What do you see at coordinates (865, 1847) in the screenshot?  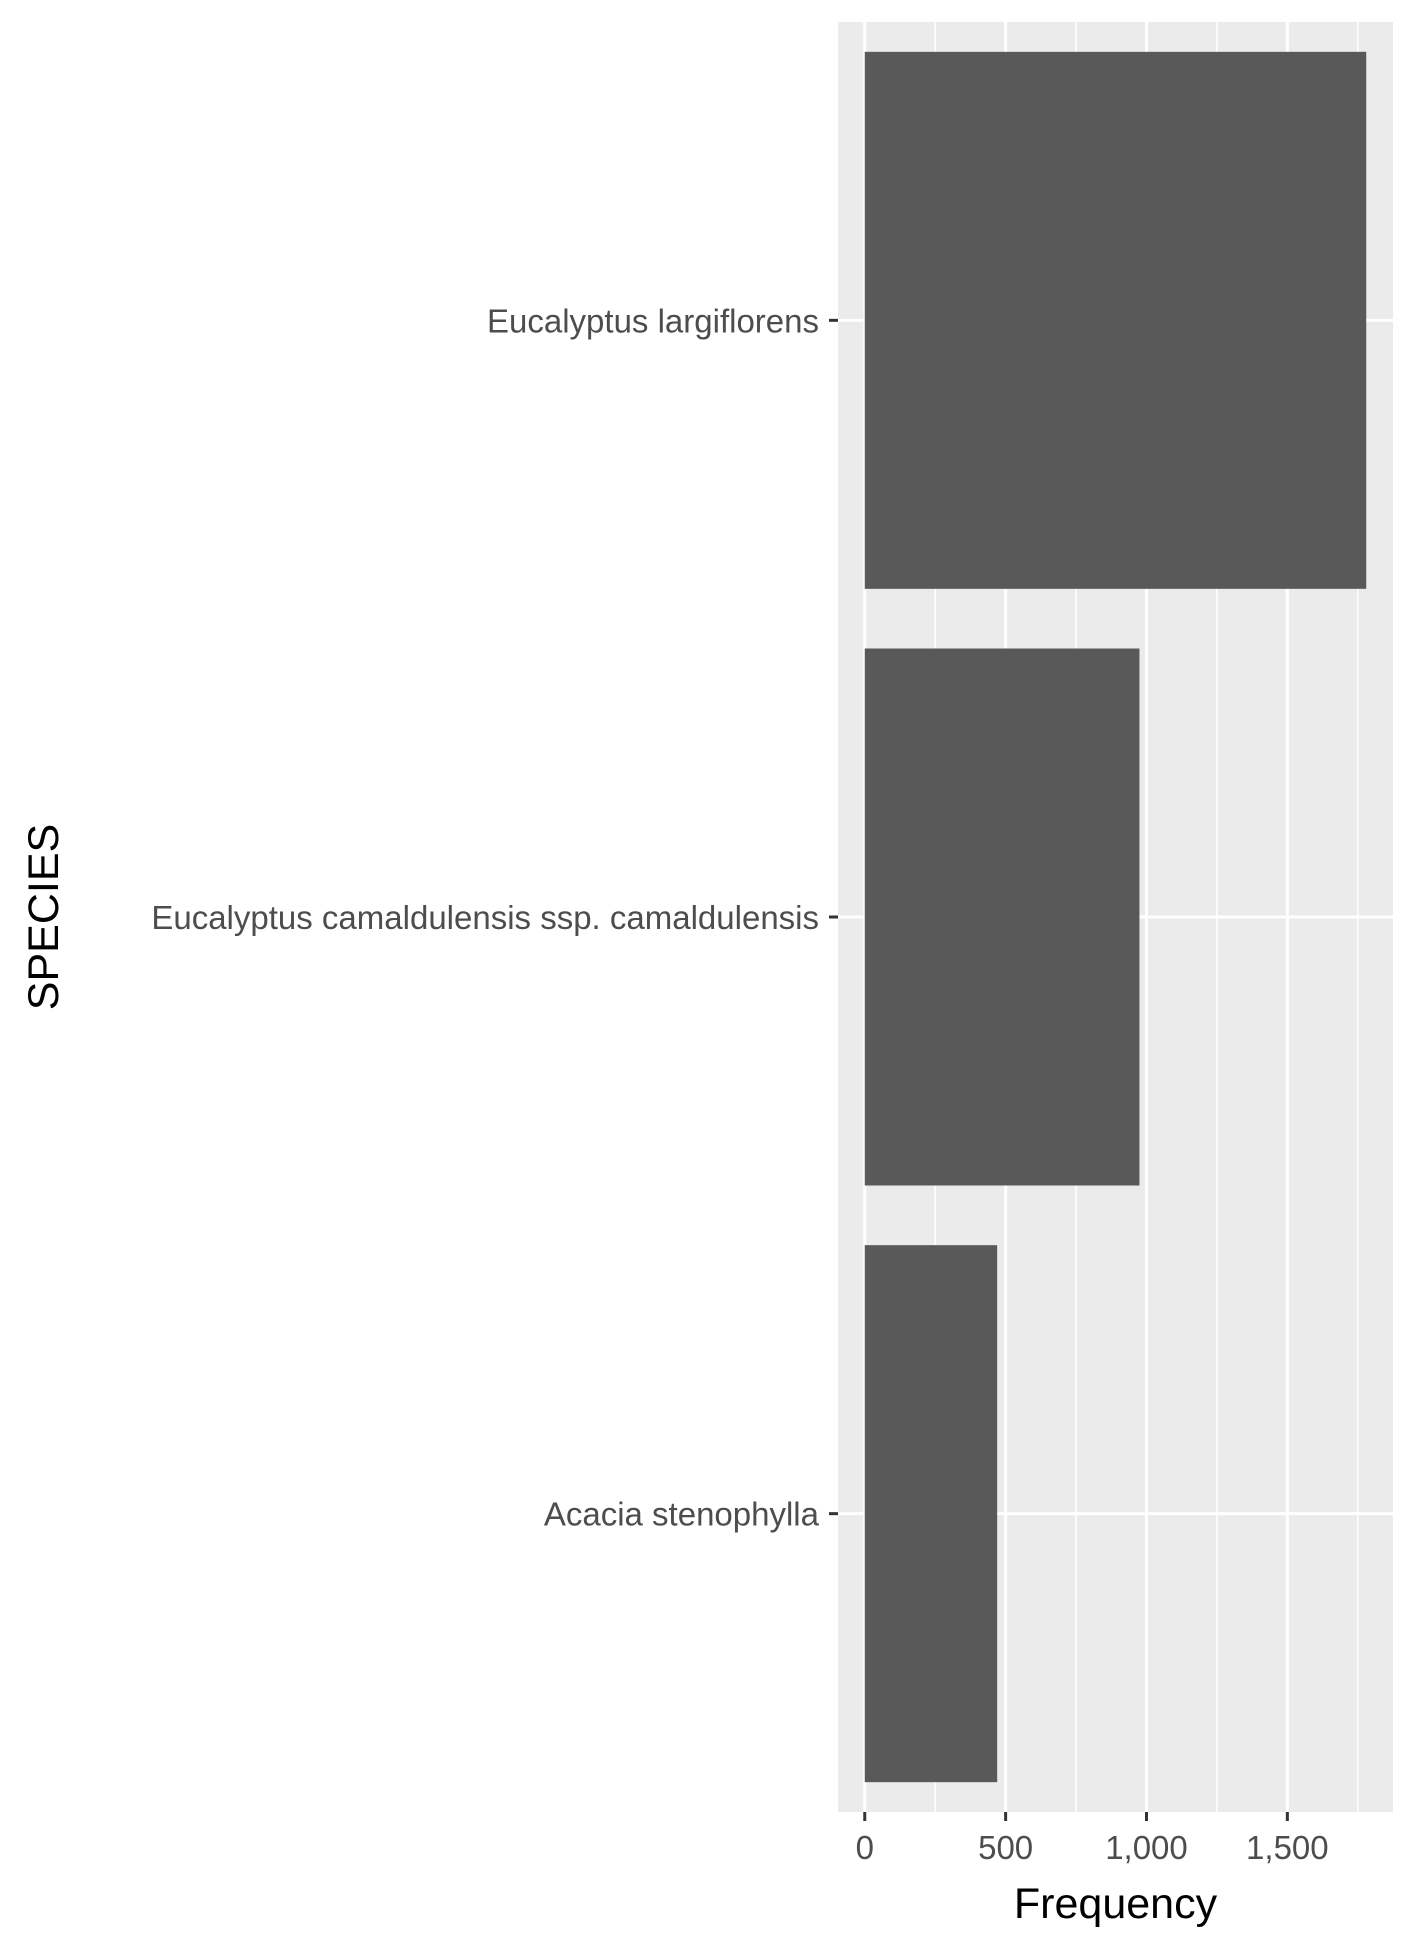 I see `x-tick-label: 0` at bounding box center [865, 1847].